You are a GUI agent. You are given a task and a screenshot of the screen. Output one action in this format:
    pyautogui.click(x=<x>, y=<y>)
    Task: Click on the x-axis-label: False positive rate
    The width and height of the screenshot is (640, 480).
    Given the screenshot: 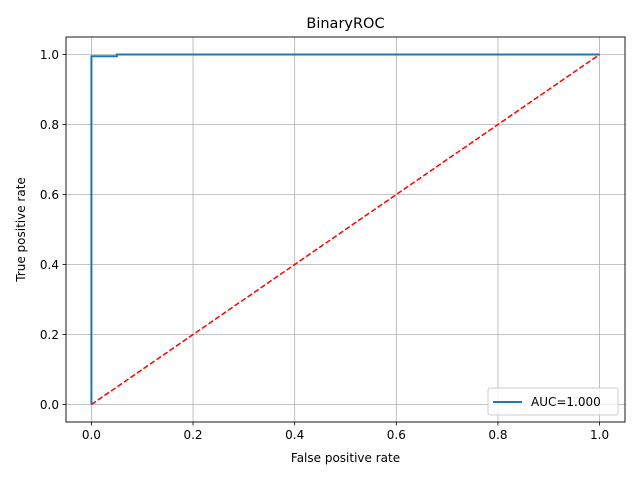 What is the action you would take?
    pyautogui.click(x=345, y=458)
    